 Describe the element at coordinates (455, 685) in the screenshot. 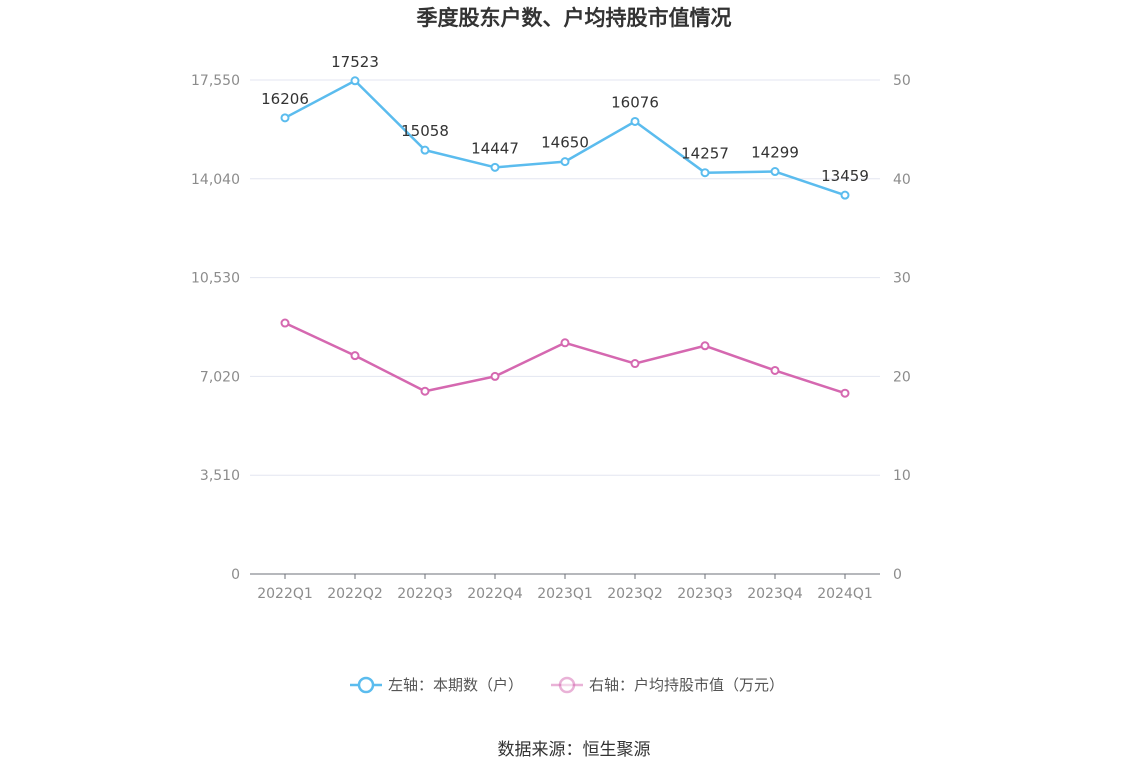

I see `legend-label: 左轴：本期数（户）` at that location.